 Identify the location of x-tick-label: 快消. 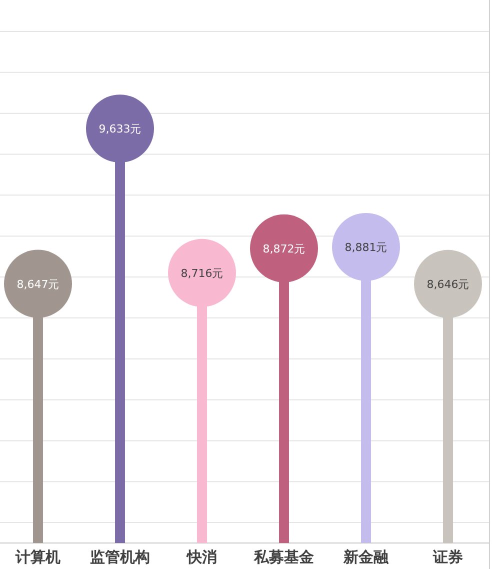
(201, 557).